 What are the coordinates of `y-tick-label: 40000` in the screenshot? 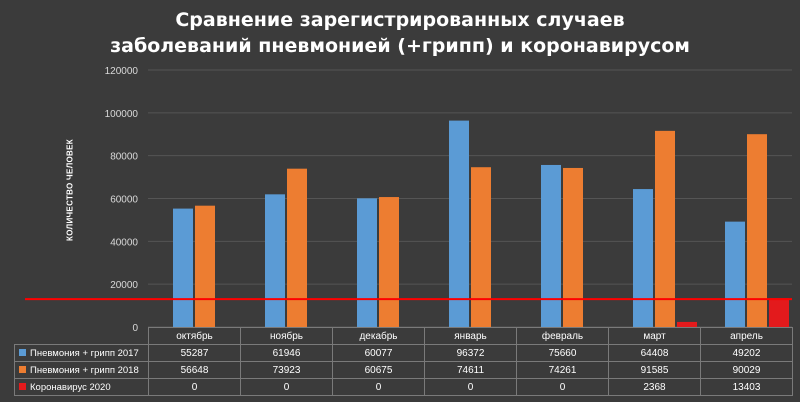 It's located at (124, 242).